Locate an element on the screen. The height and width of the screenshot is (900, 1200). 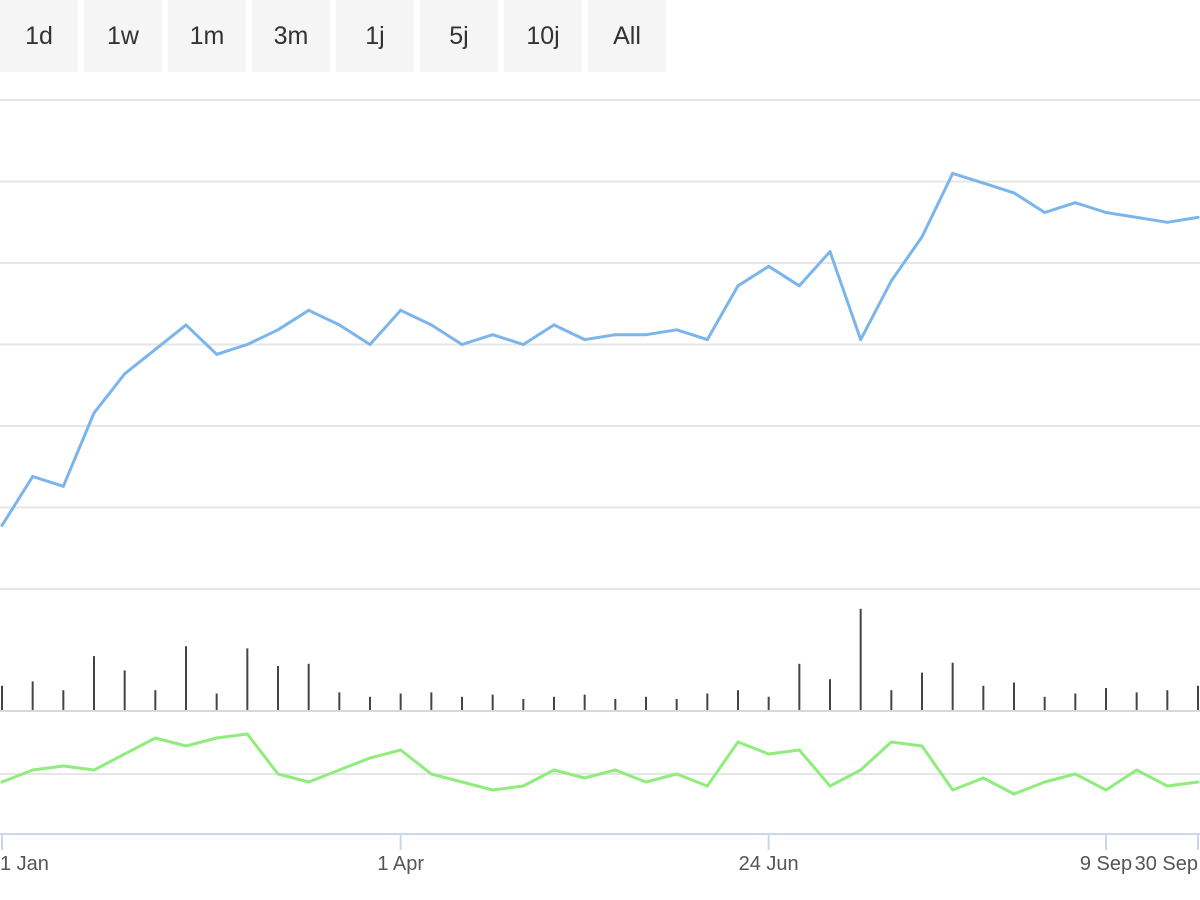
range-button-10j: 10j is located at coordinates (543, 36).